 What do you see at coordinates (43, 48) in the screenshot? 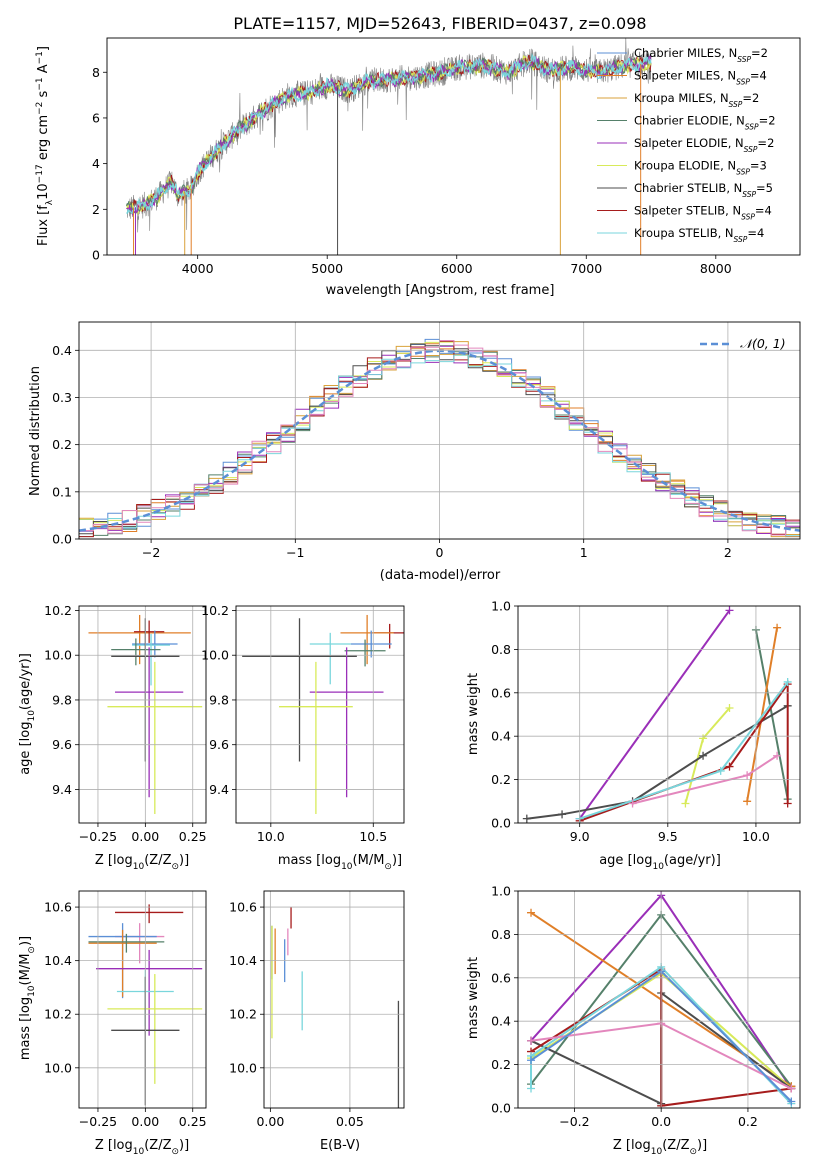
I see `y-axis-label-part: ]` at bounding box center [43, 48].